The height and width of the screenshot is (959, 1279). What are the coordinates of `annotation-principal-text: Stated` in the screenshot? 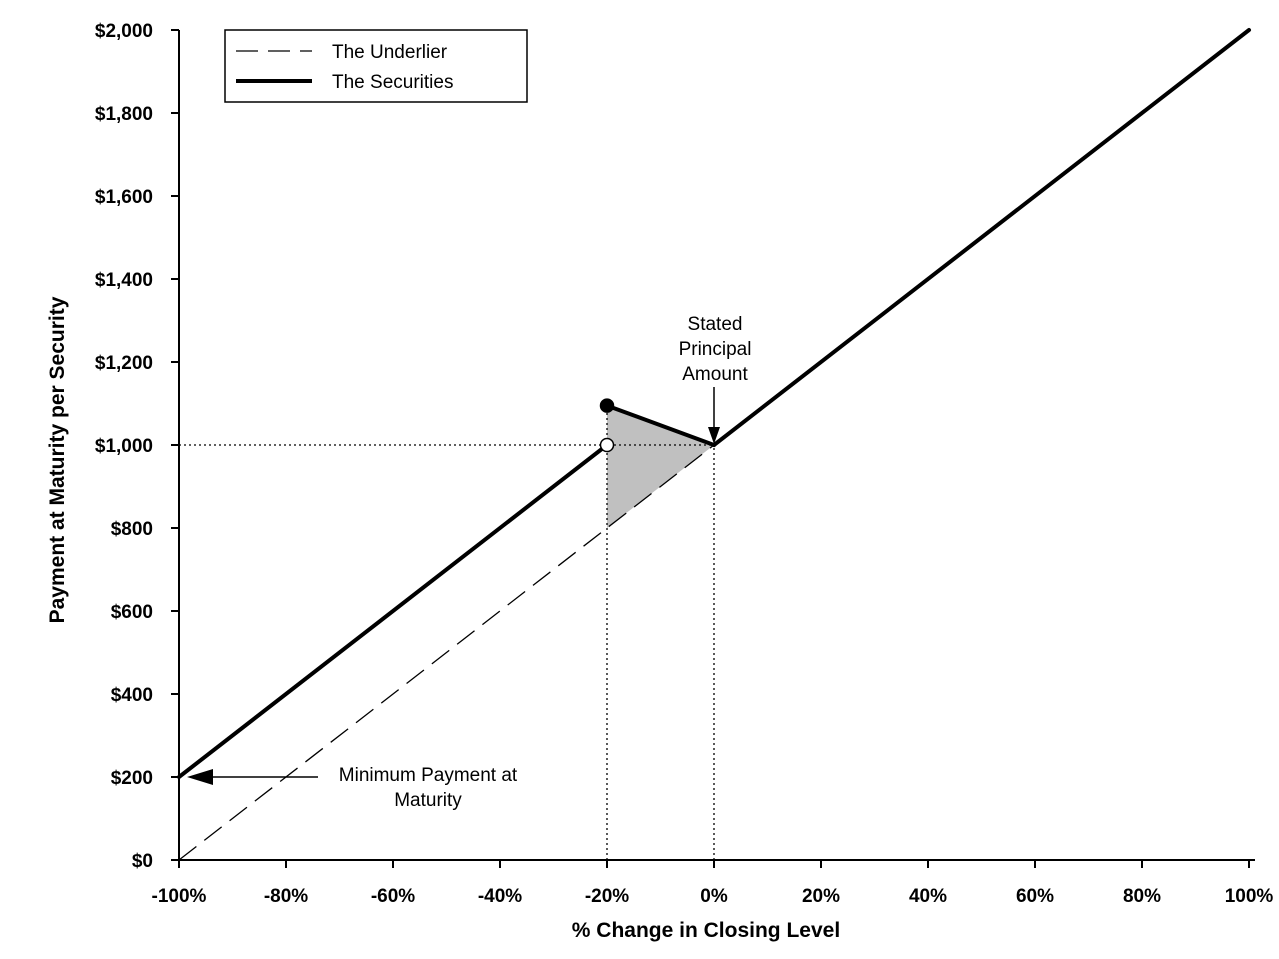 It's located at (715, 324).